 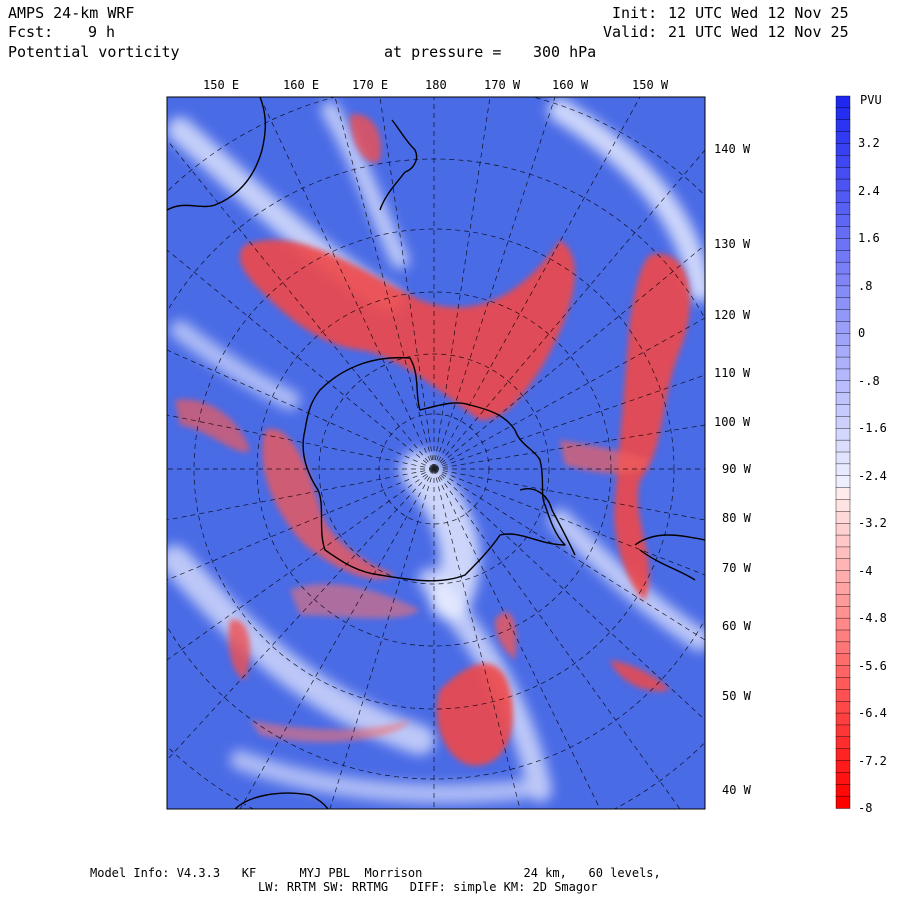 I want to click on colorbar-tick-label: 3.2, so click(x=869, y=143).